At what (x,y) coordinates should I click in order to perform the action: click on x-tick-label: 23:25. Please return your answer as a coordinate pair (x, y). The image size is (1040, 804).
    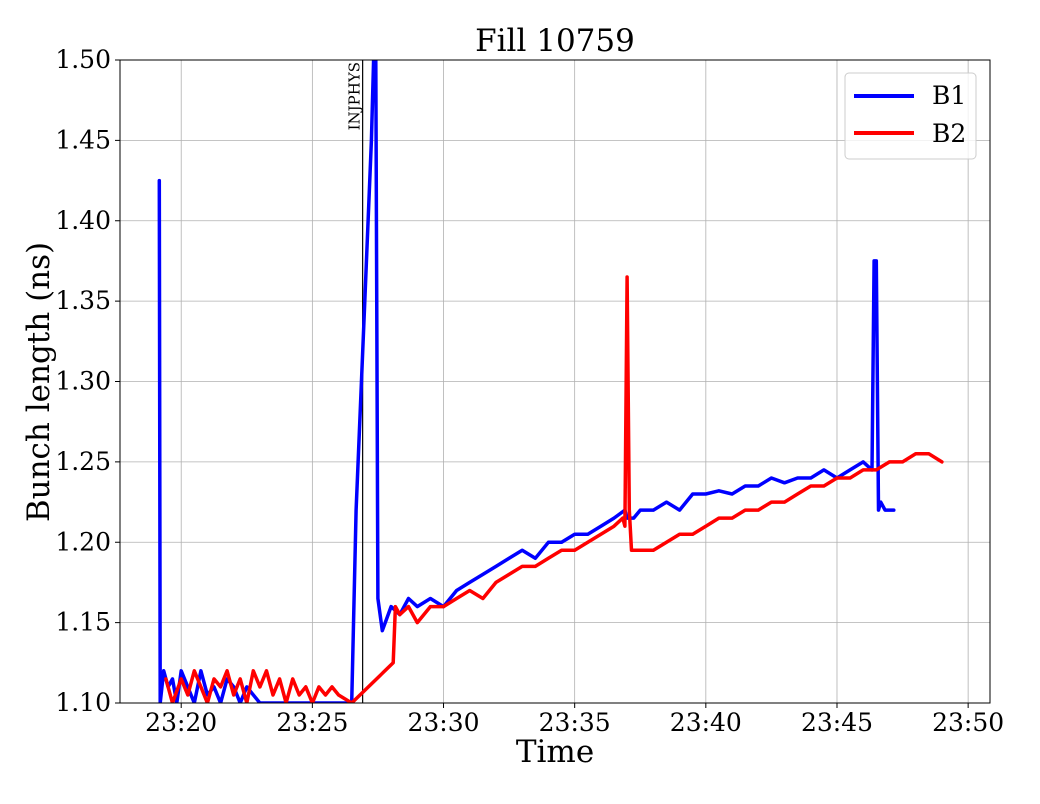
    Looking at the image, I should click on (312, 722).